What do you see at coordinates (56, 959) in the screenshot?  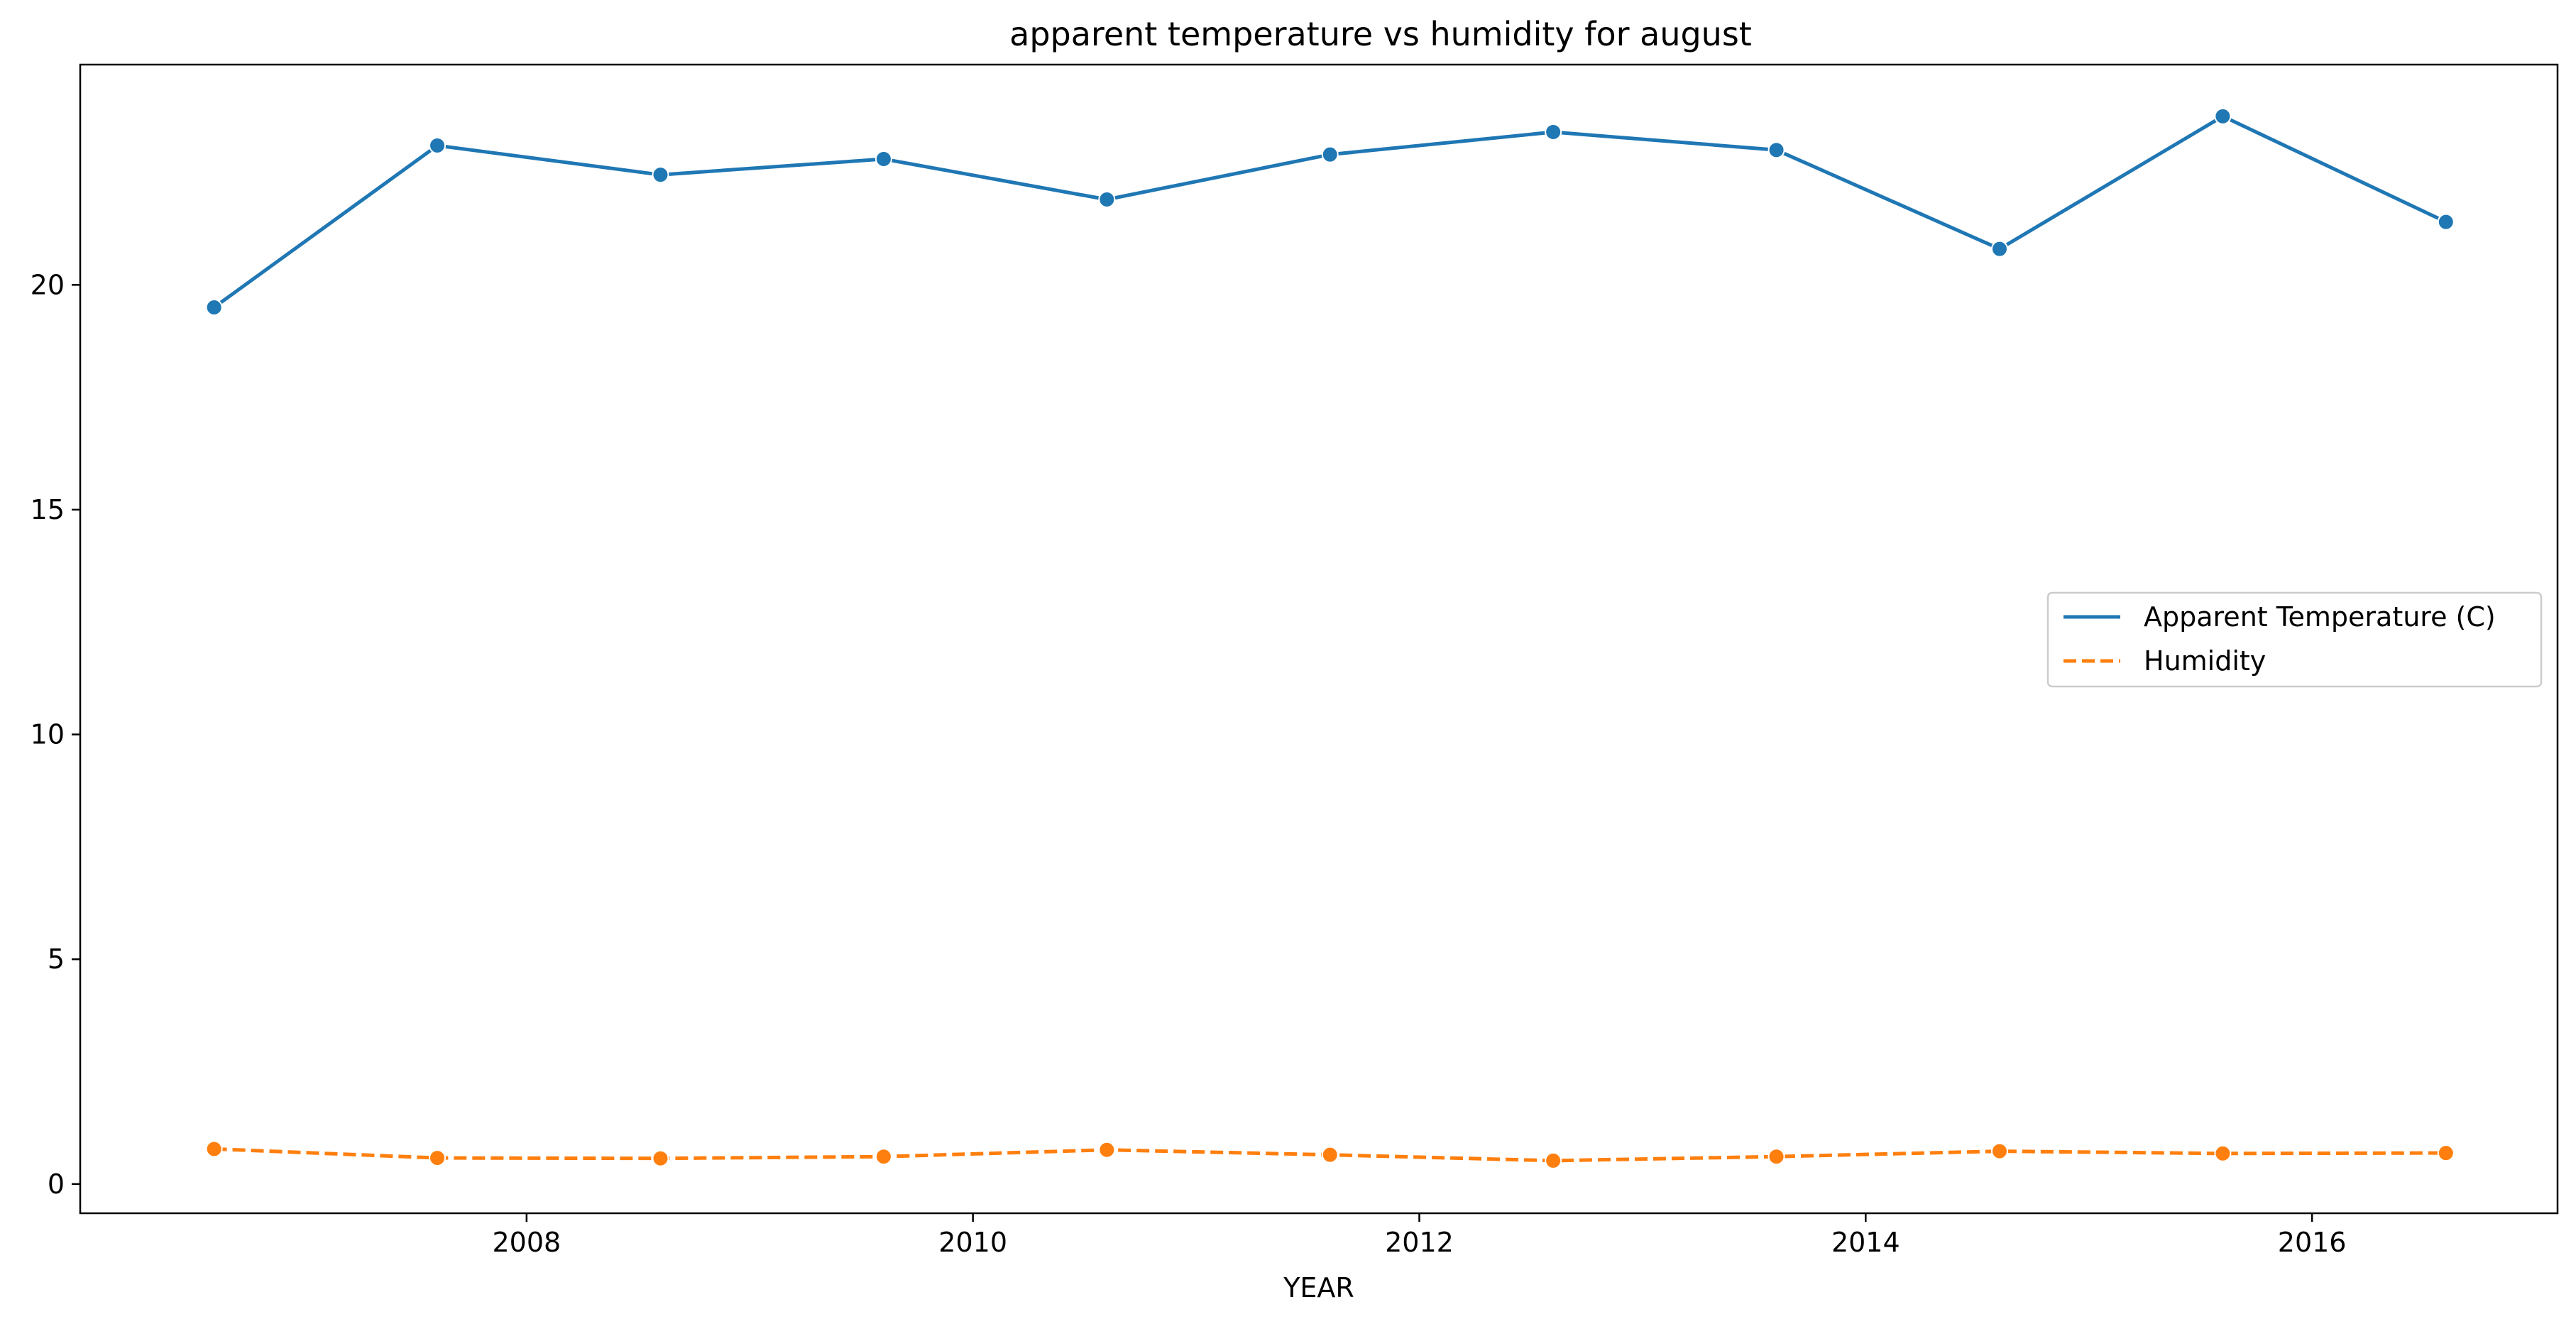 I see `y-tick-label: 5` at bounding box center [56, 959].